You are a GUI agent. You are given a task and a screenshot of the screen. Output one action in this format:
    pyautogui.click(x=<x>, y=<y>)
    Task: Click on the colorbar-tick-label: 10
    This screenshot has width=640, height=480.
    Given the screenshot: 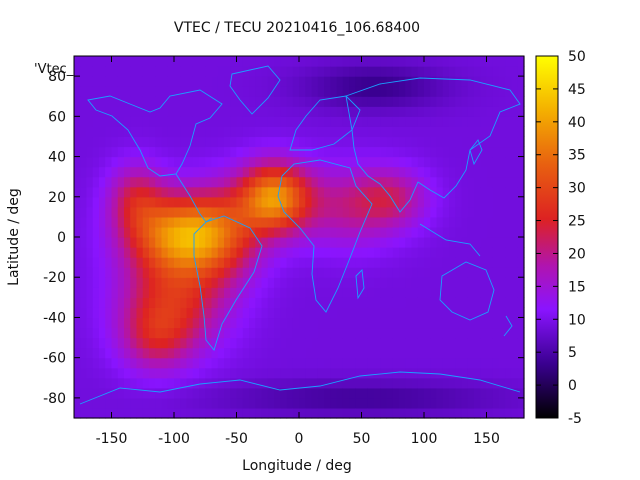 What is the action you would take?
    pyautogui.click(x=577, y=320)
    